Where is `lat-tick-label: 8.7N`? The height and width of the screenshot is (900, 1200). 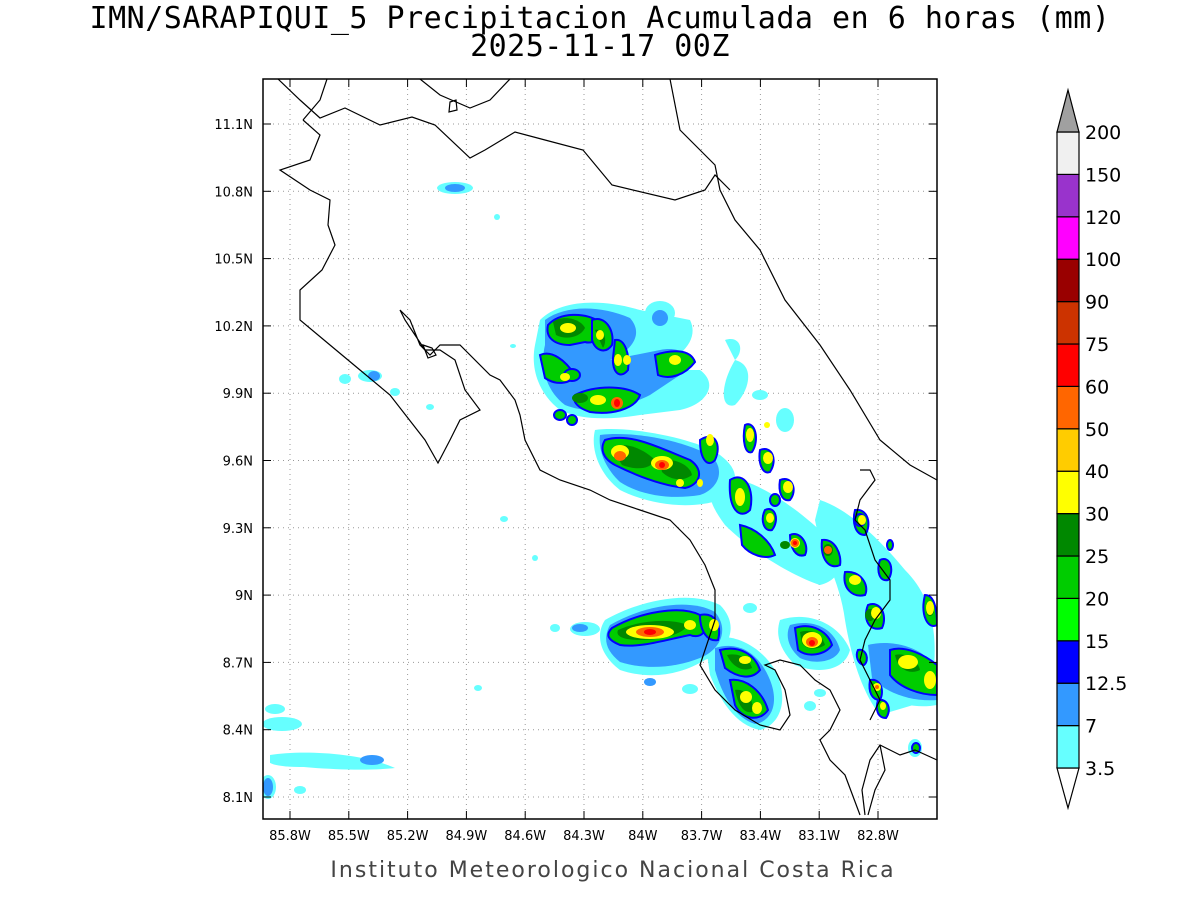 lat-tick-label: 8.7N is located at coordinates (238, 663).